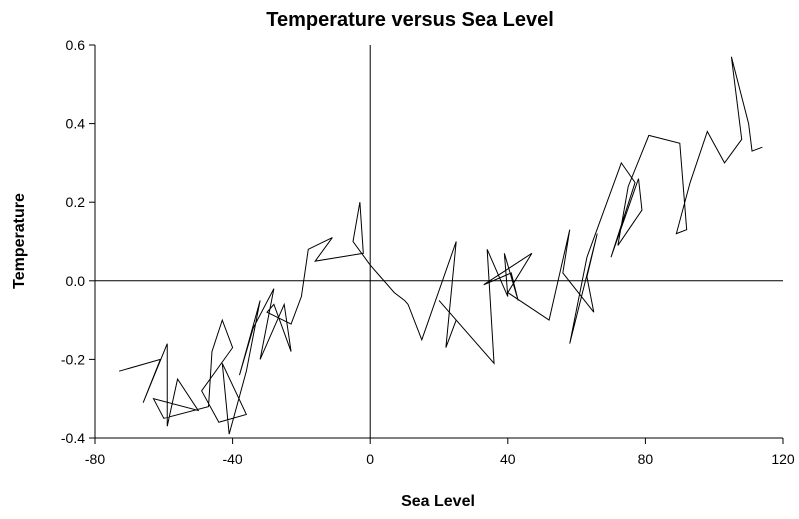  I want to click on x-tick-label: 40, so click(508, 459).